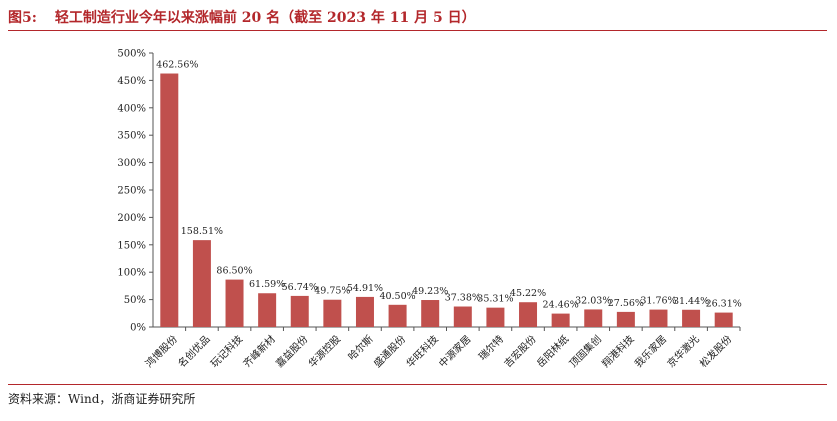 The height and width of the screenshot is (421, 837). What do you see at coordinates (202, 231) in the screenshot?
I see `data-label: 158.51%` at bounding box center [202, 231].